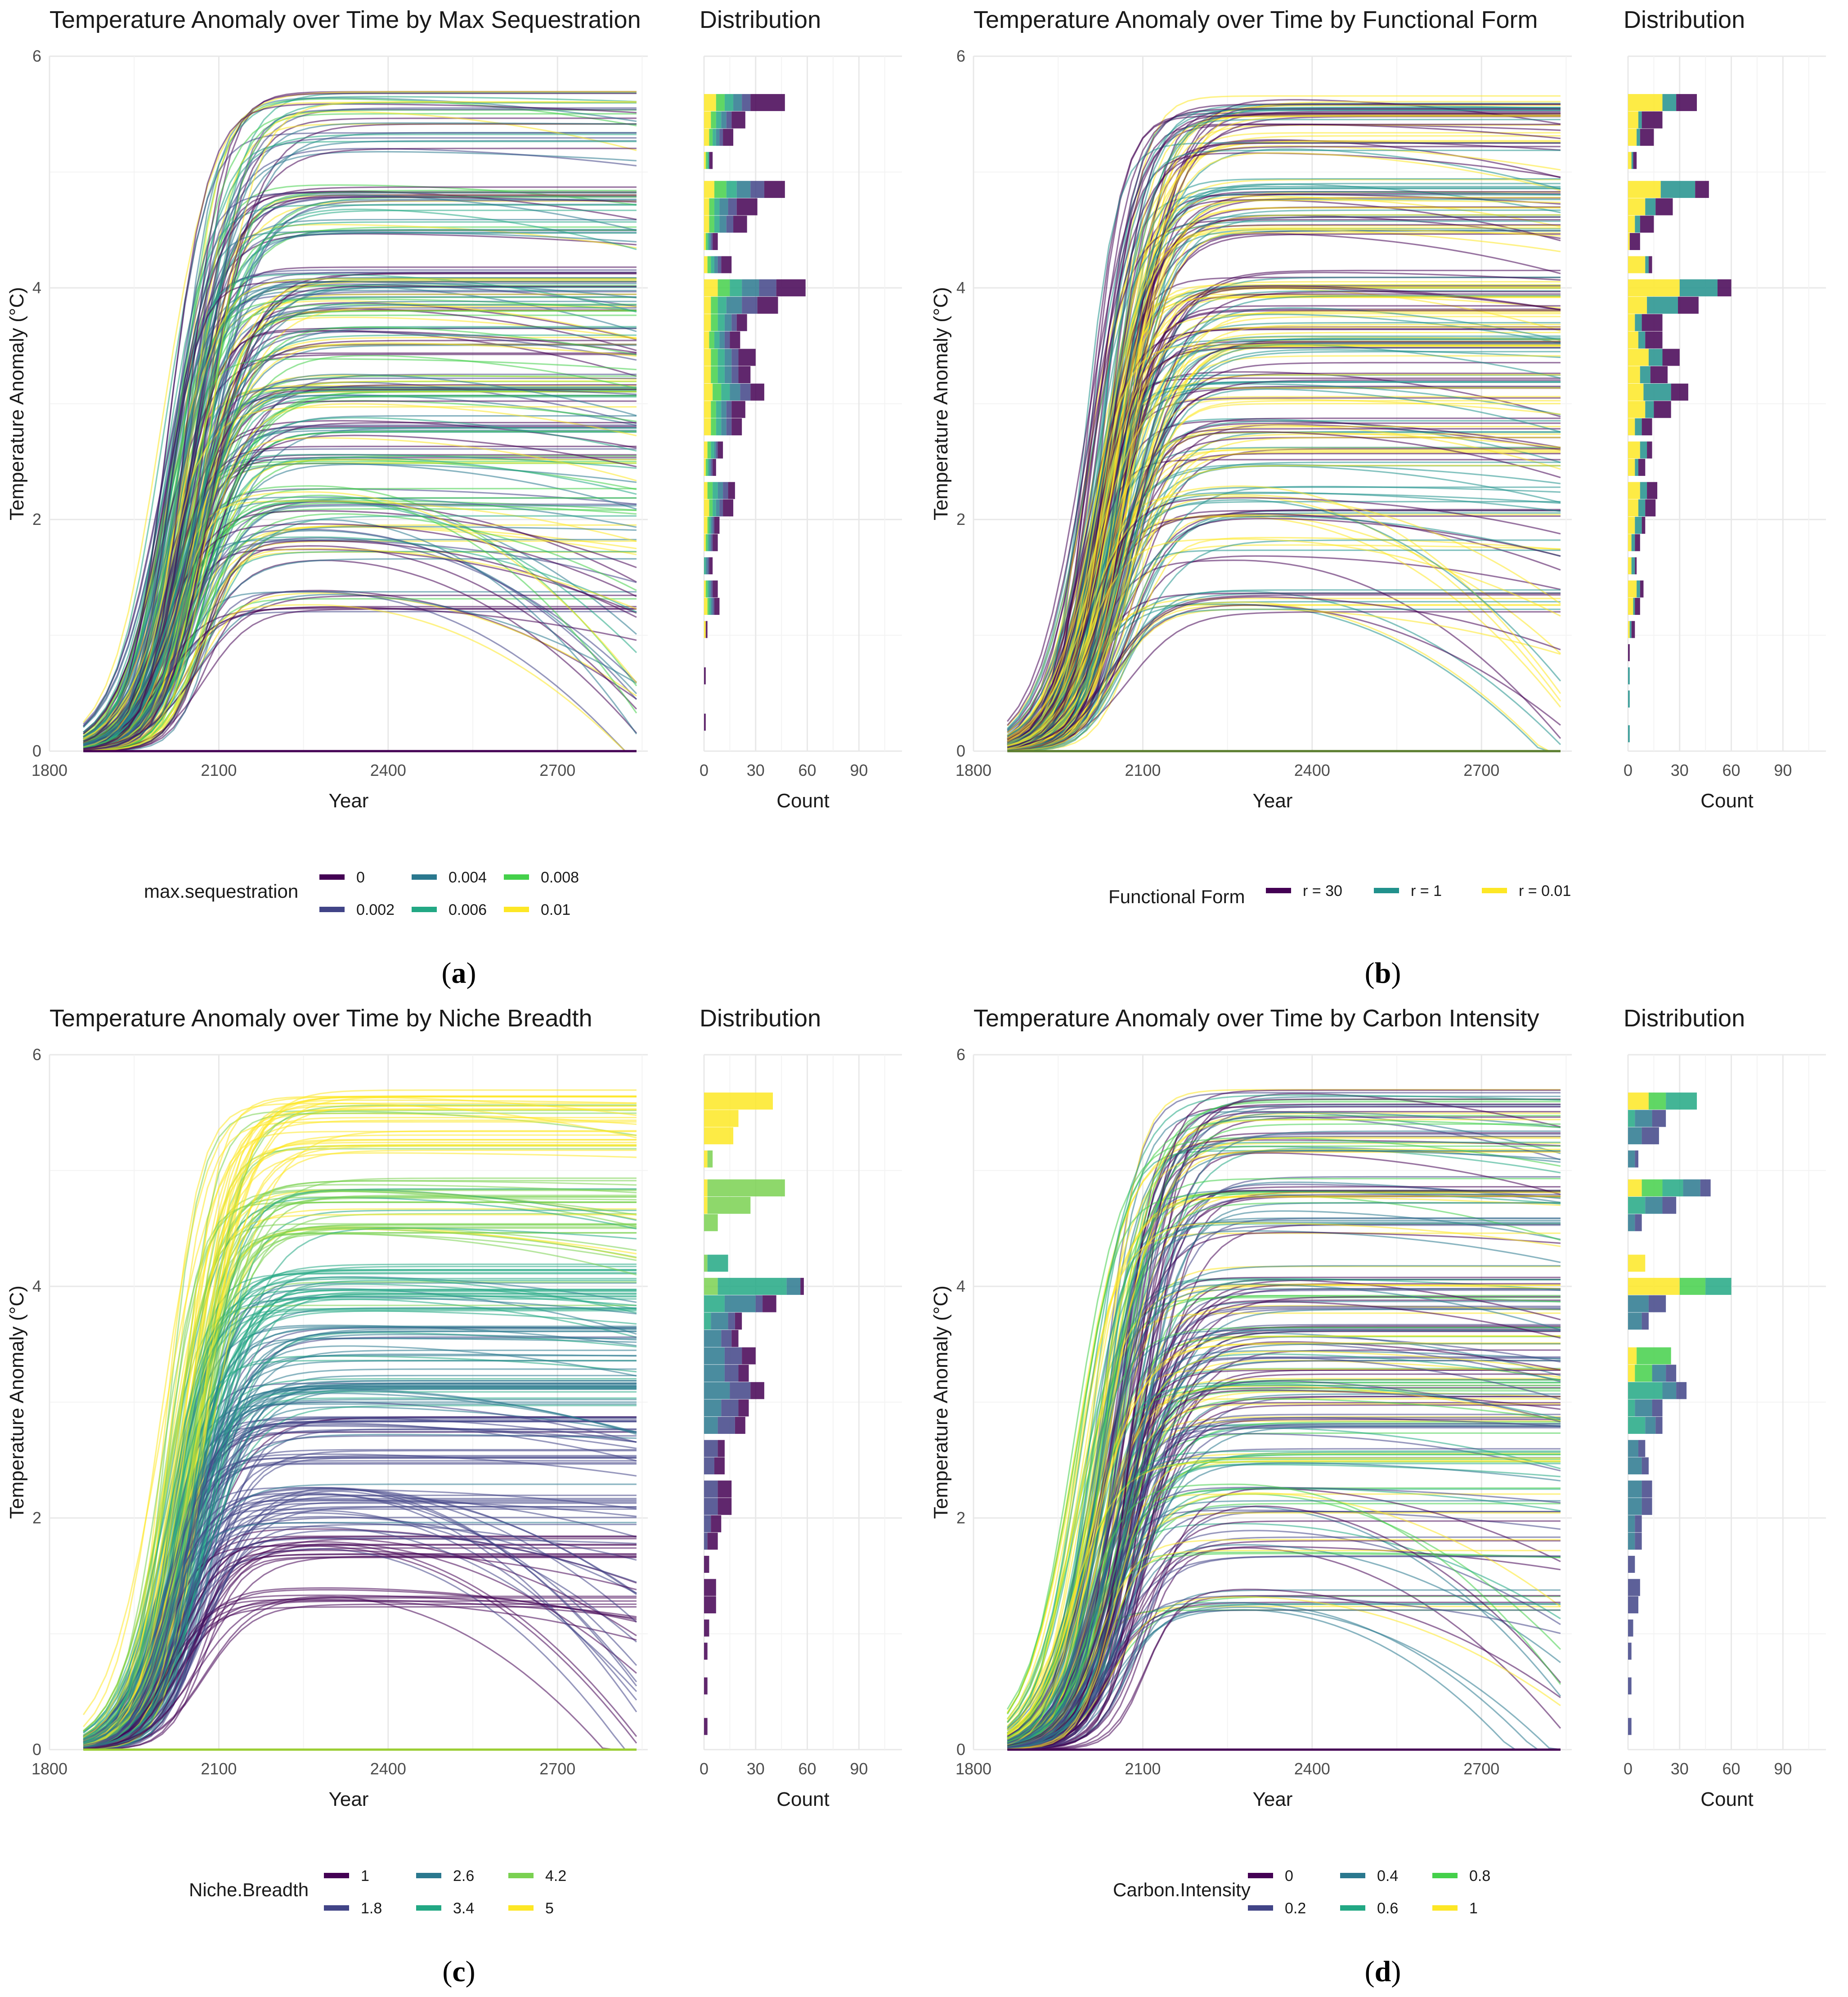  I want to click on y-tick-label: 0, so click(961, 751).